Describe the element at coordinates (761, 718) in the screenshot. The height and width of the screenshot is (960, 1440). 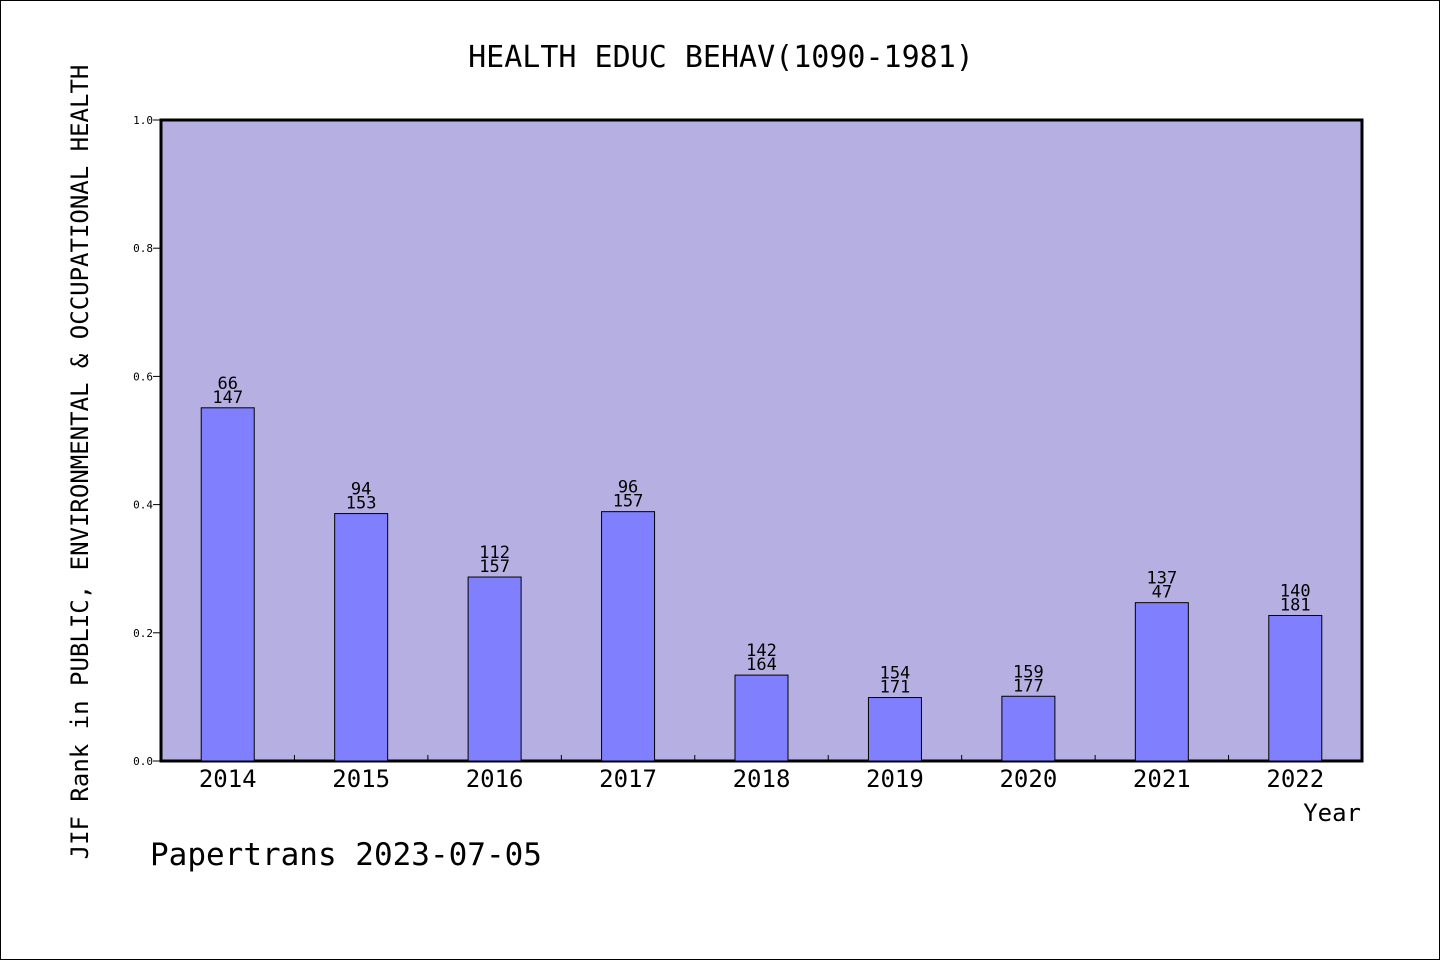
I see `bar-2018` at that location.